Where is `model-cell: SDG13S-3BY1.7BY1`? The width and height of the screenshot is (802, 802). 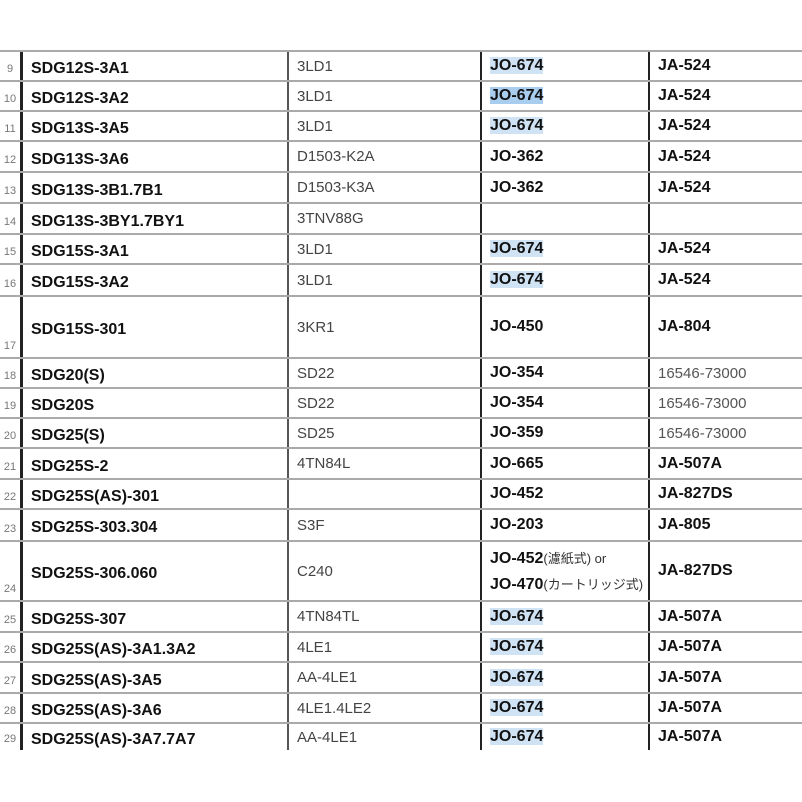
model-cell: SDG13S-3BY1.7BY1 is located at coordinates (153, 218).